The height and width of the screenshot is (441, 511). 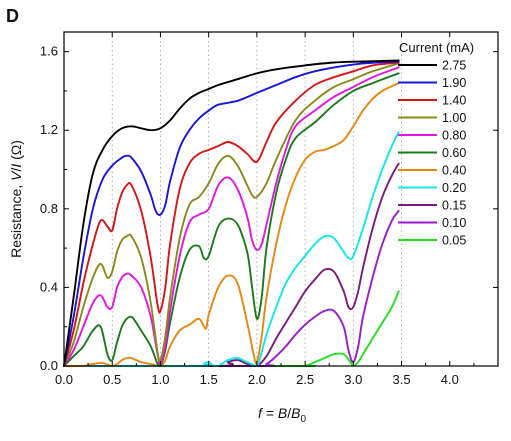 I want to click on y-axis-label: Resistance, V/I (Ω), so click(x=16, y=199).